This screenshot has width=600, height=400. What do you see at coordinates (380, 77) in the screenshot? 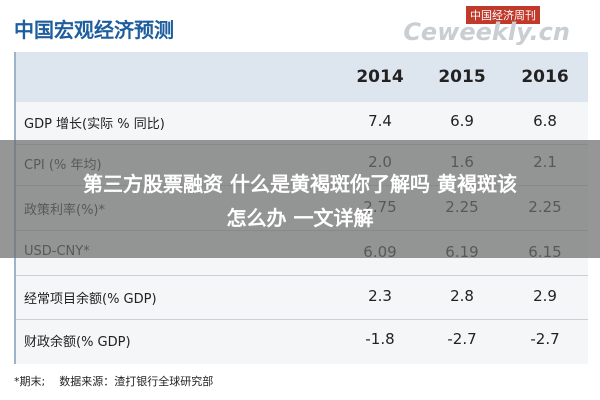
I see `column-header: 2014` at bounding box center [380, 77].